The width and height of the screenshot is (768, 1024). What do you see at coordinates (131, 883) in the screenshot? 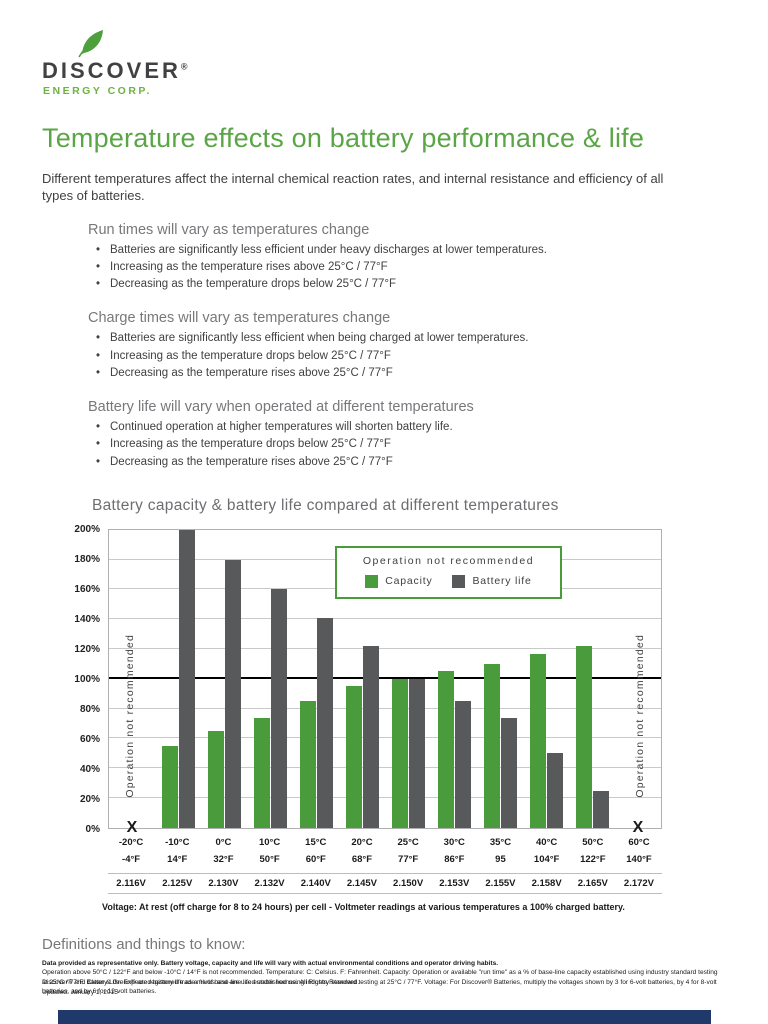
I see `voltage-label: 2.116V` at bounding box center [131, 883].